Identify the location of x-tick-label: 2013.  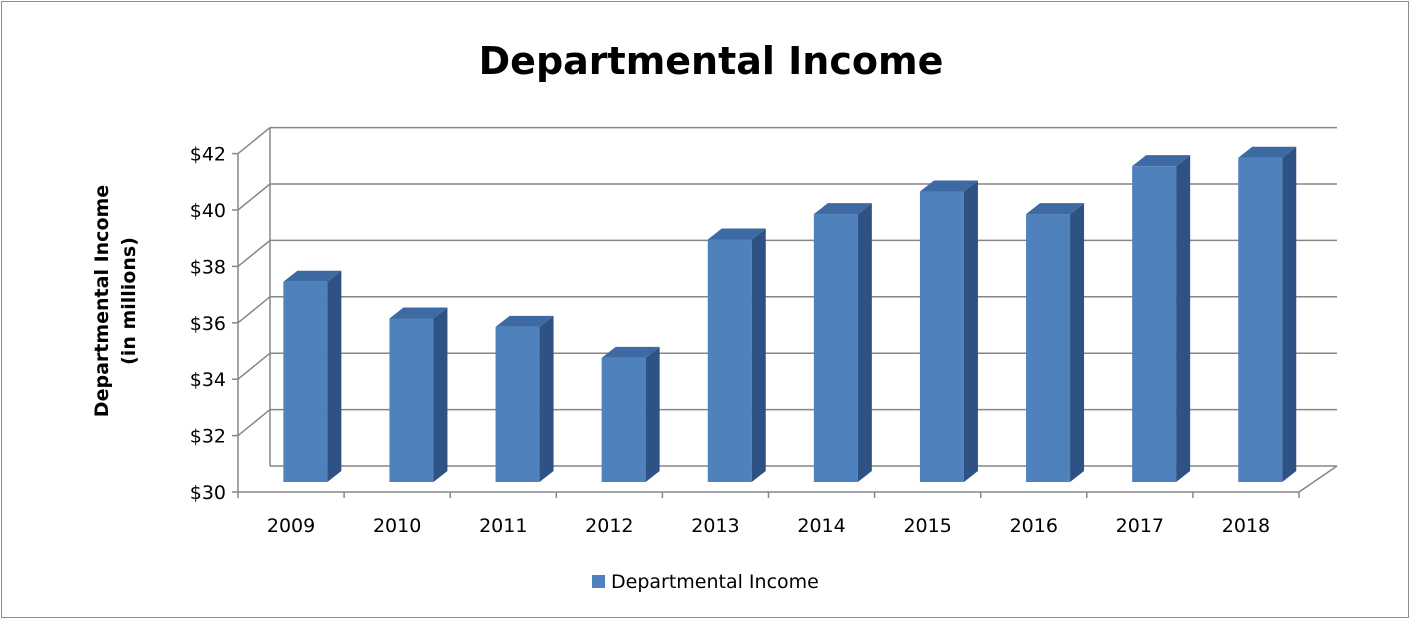
(715, 526).